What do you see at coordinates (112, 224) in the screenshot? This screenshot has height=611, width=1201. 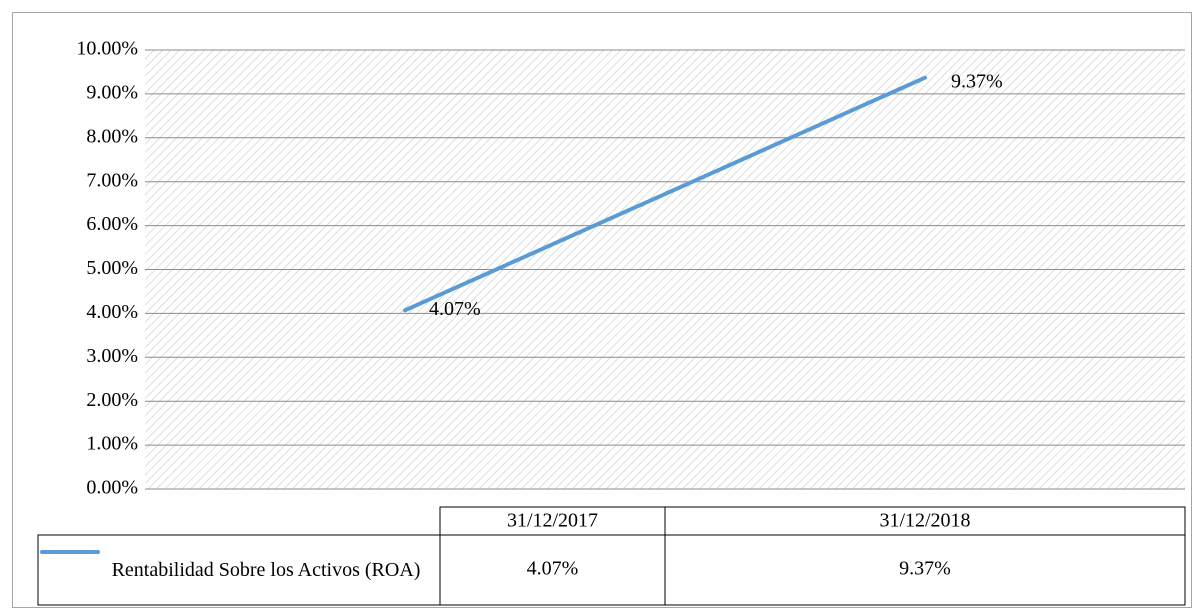 I see `y-tick-label: 6.00%` at bounding box center [112, 224].